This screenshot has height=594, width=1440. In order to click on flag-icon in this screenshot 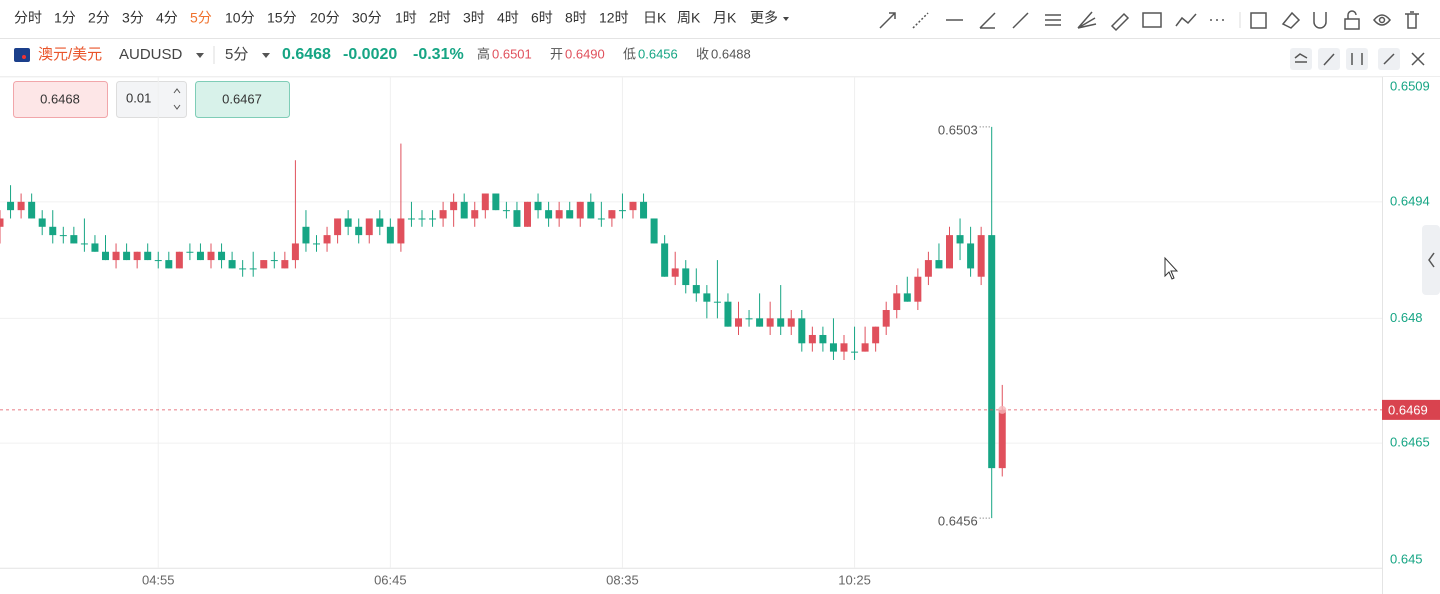, I will do `click(22, 55)`.